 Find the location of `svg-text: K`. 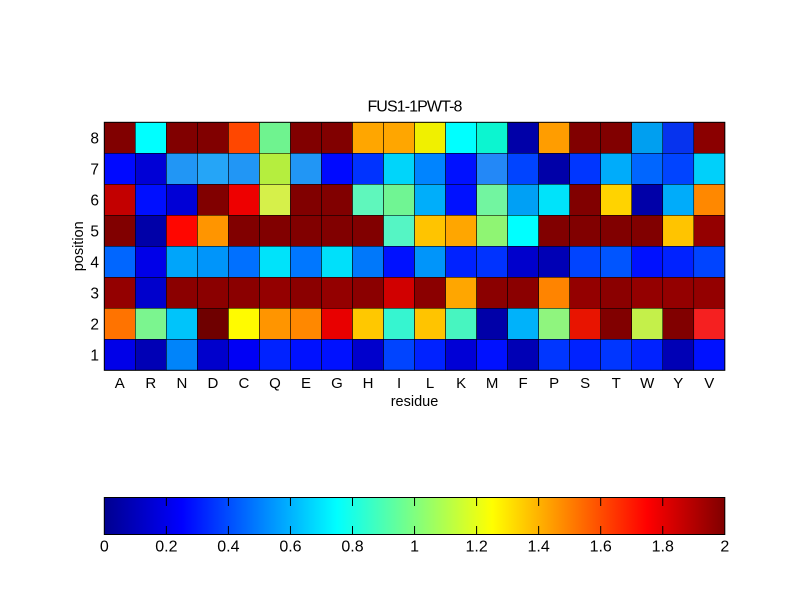

svg-text: K is located at coordinates (461, 383).